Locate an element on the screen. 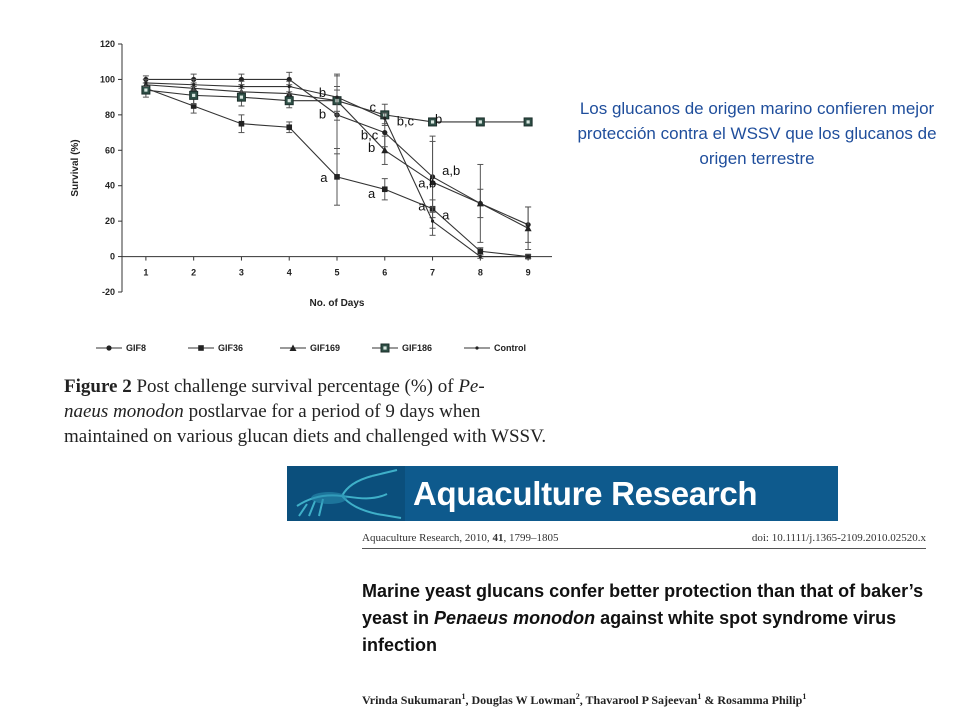 This screenshot has width=960, height=720. author-2: Douglas W Lowman is located at coordinates (523, 700).